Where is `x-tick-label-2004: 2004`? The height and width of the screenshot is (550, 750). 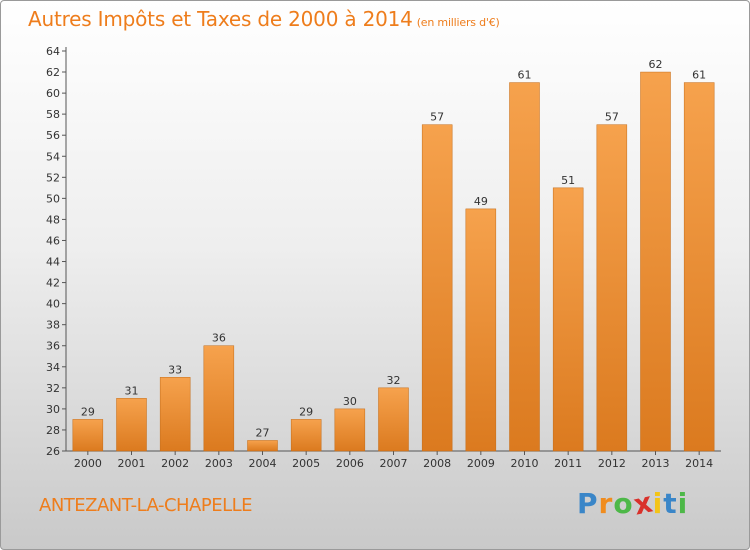
x-tick-label-2004: 2004 is located at coordinates (263, 463).